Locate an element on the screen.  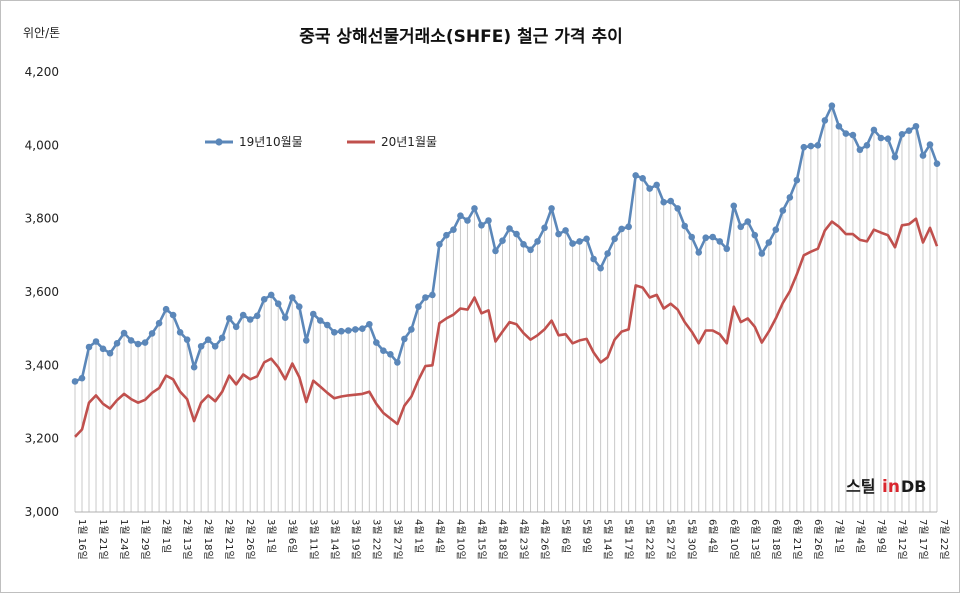
x-tick-label: 5월 22일 is located at coordinates (650, 539).